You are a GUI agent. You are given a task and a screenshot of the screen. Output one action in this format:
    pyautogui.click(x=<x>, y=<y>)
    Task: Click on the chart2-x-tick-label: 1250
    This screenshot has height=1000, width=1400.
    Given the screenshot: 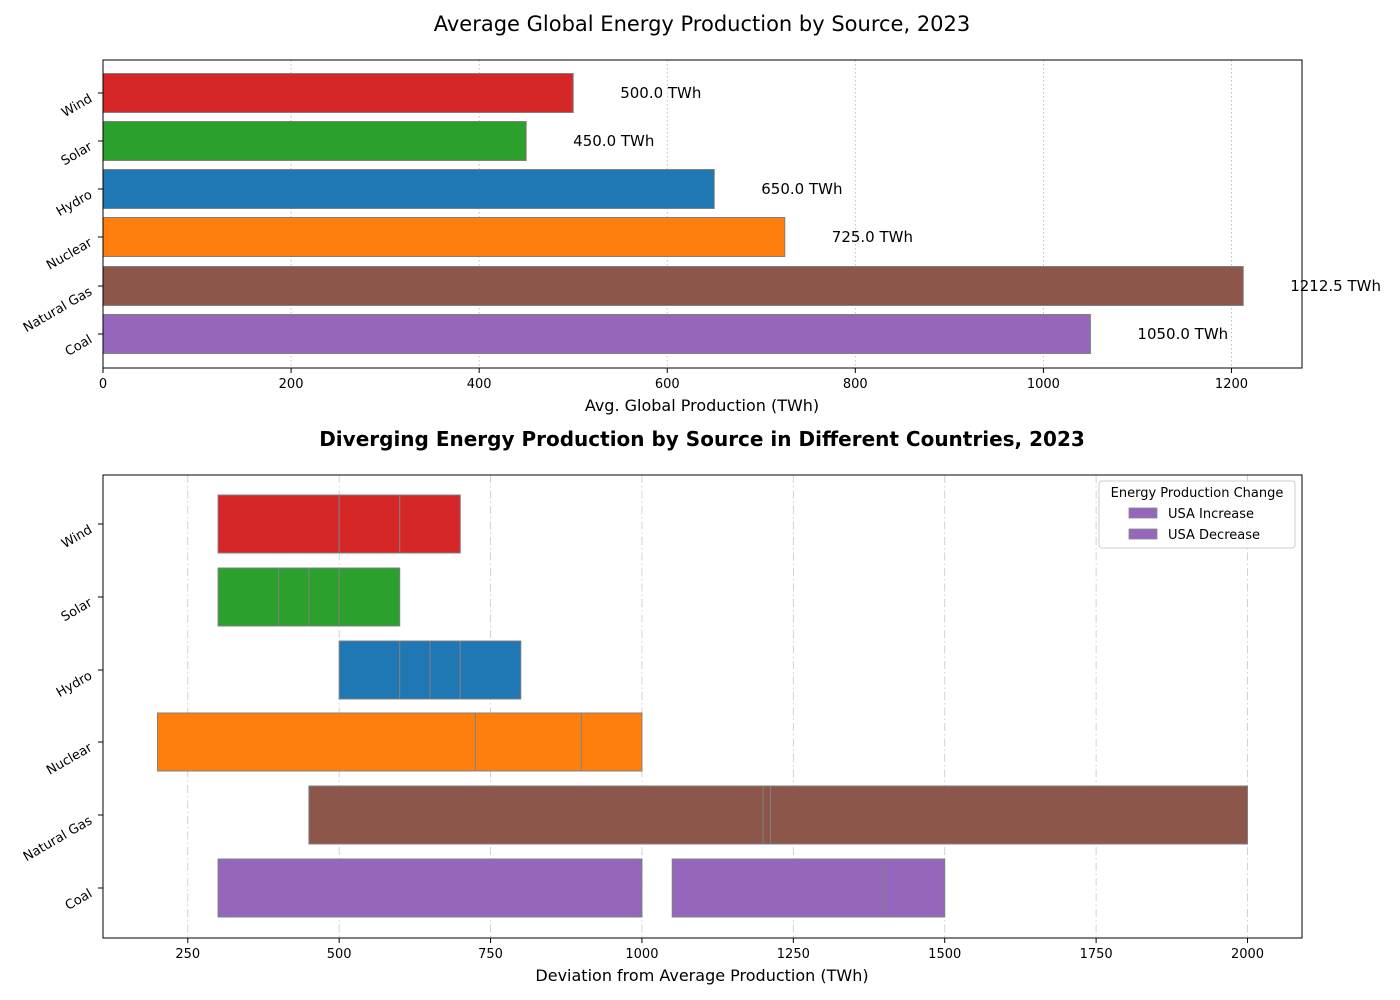 What is the action you would take?
    pyautogui.click(x=793, y=954)
    